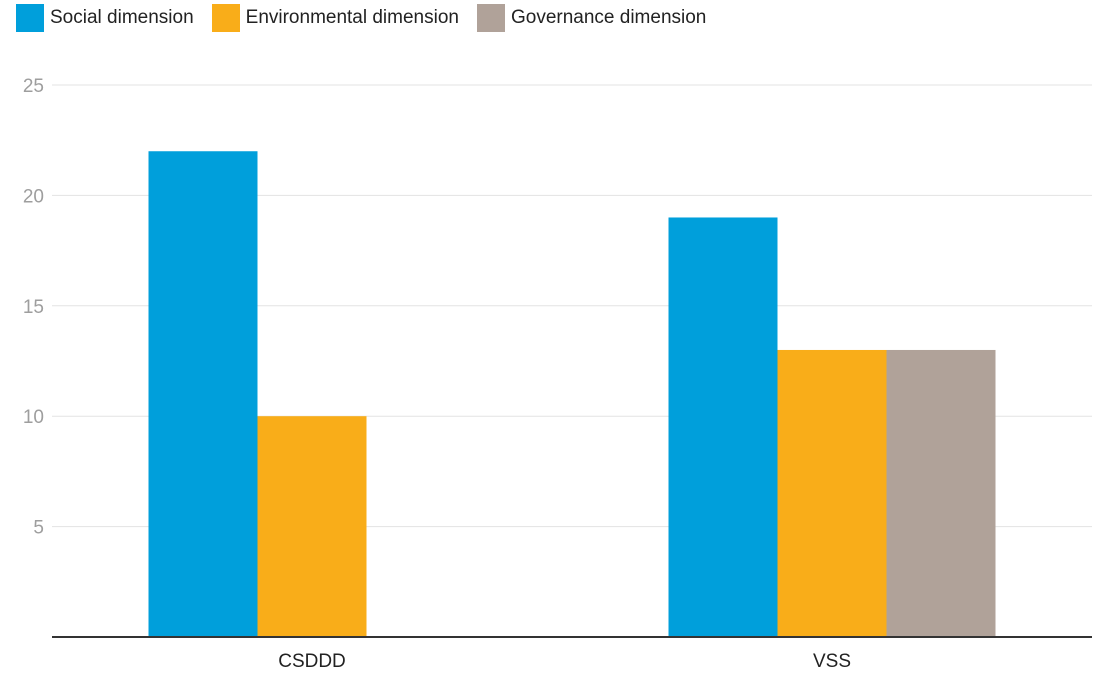 This screenshot has width=1107, height=673. Describe the element at coordinates (225, 18) in the screenshot. I see `legend-swatch-environmental` at that location.